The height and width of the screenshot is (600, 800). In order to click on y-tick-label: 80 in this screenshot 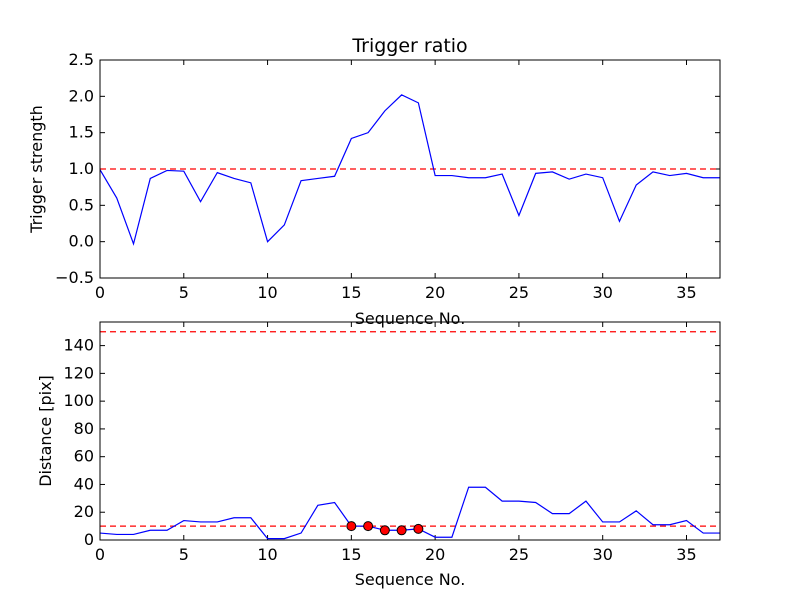, I will do `click(84, 428)`.